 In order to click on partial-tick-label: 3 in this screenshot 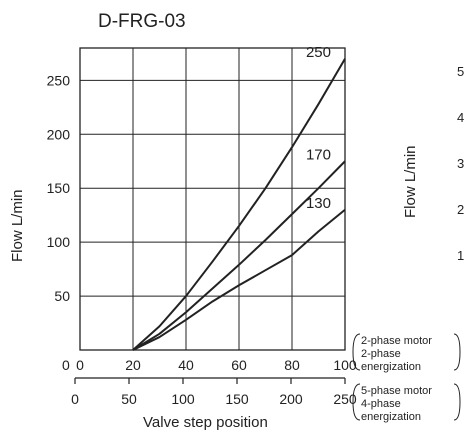, I will do `click(460, 163)`.